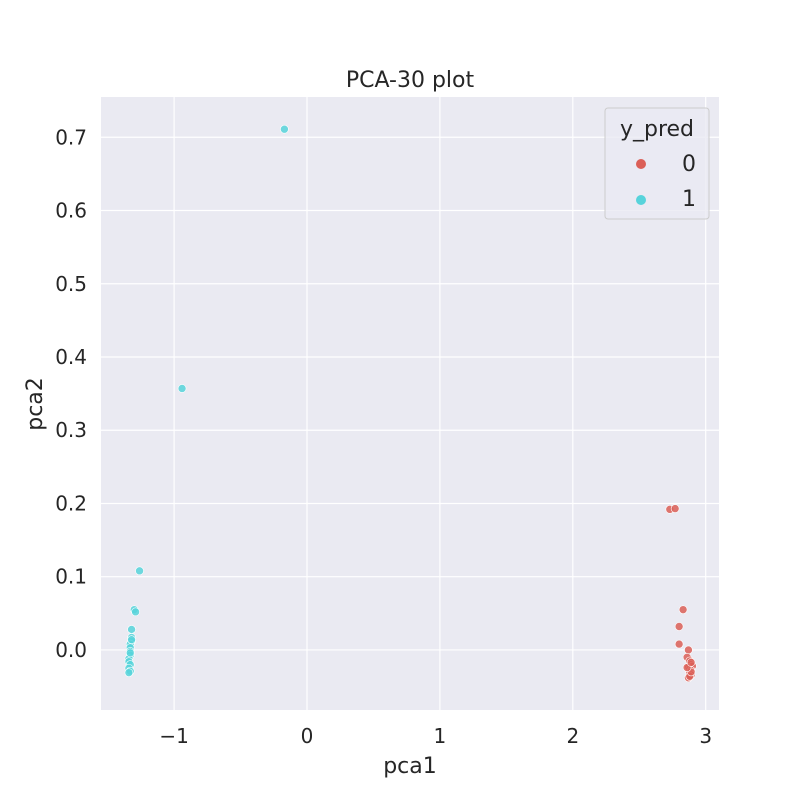 The height and width of the screenshot is (800, 800). I want to click on legend-title: y_pred, so click(657, 129).